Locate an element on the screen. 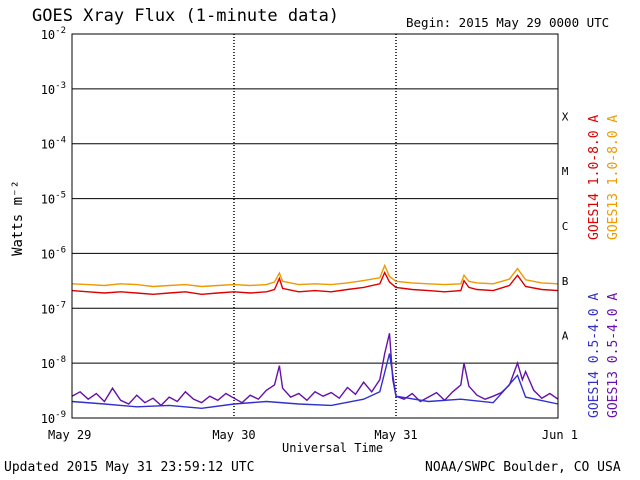  begin-time-label: Begin: 2015 May 29 0000 UTC is located at coordinates (508, 22).